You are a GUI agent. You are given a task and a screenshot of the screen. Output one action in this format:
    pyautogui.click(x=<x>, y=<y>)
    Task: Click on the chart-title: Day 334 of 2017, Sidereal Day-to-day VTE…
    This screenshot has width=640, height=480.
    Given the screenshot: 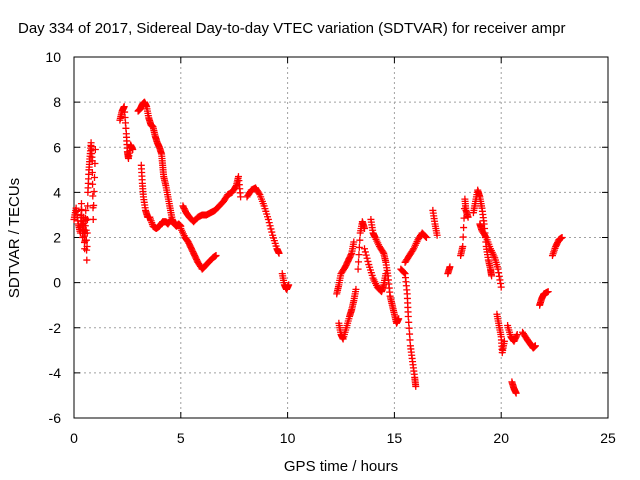 What is the action you would take?
    pyautogui.click(x=291, y=28)
    